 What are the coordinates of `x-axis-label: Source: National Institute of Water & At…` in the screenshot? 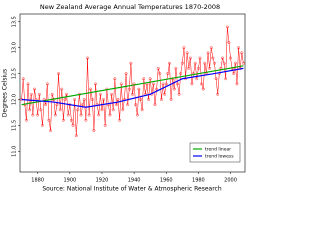 It's located at (132, 189).